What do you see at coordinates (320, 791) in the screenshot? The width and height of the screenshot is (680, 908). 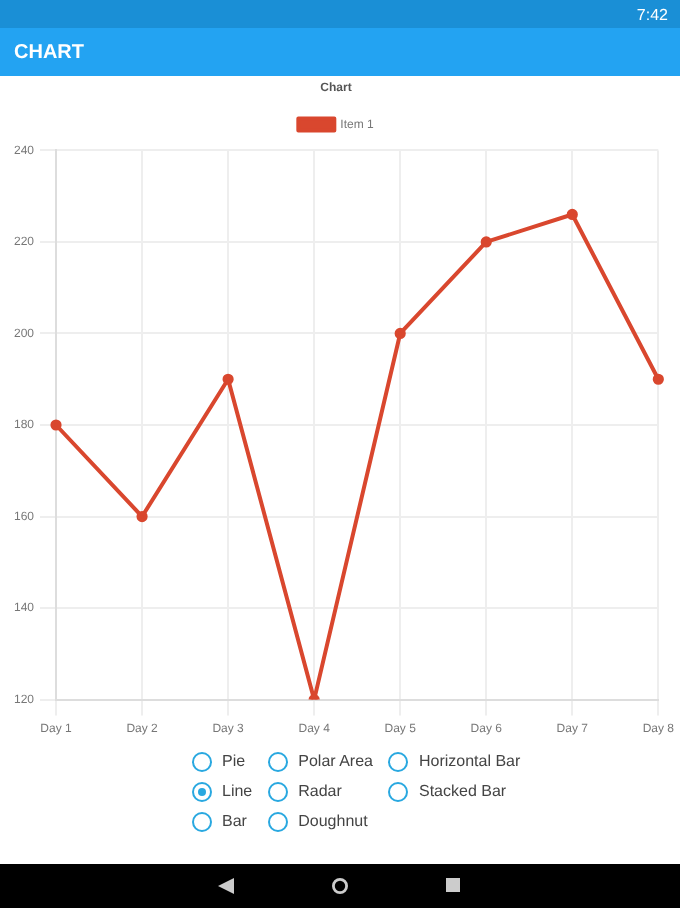 I see `text: Radar` at bounding box center [320, 791].